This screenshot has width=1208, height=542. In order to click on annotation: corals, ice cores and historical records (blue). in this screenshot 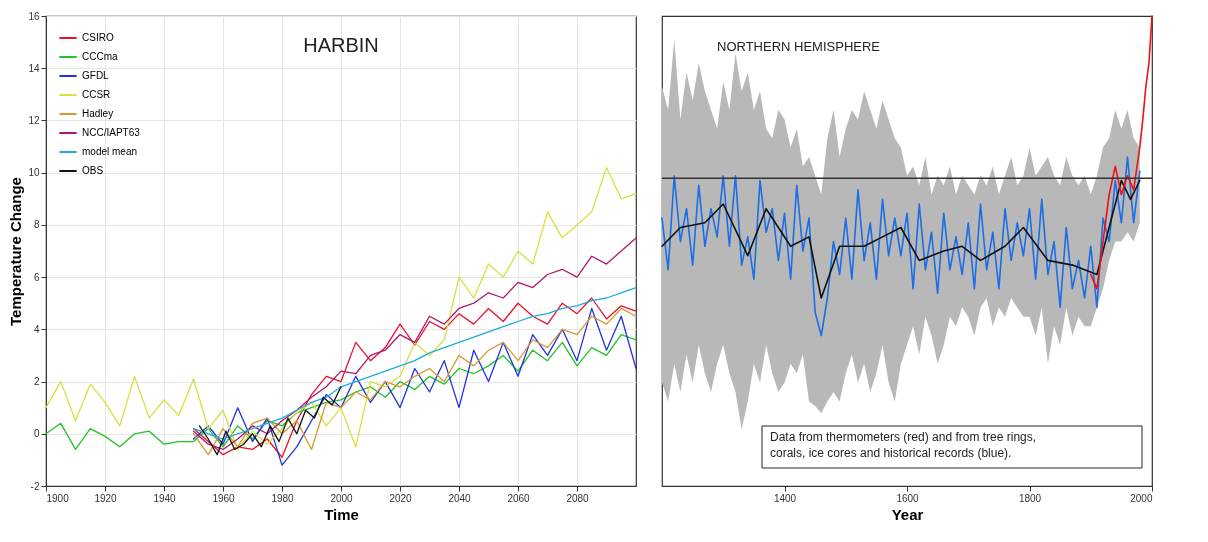, I will do `click(891, 453)`.